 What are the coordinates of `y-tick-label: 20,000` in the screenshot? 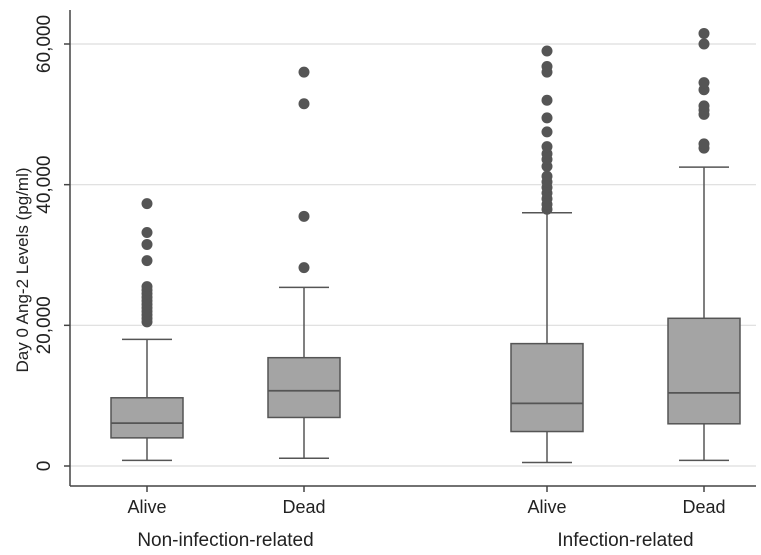 It's located at (44, 325).